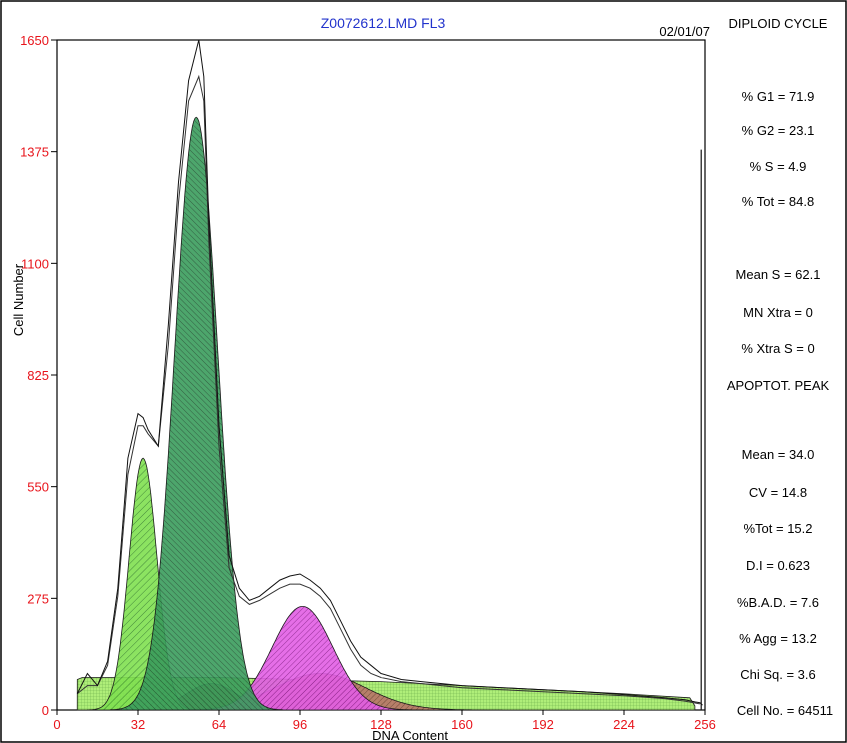  I want to click on y-tick-label: 1100, so click(35, 263).